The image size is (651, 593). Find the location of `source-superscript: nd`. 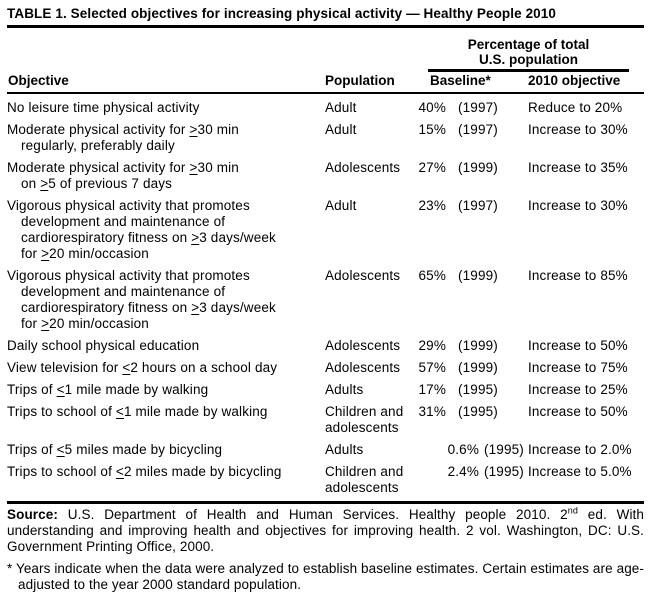

source-superscript: nd is located at coordinates (572, 510).